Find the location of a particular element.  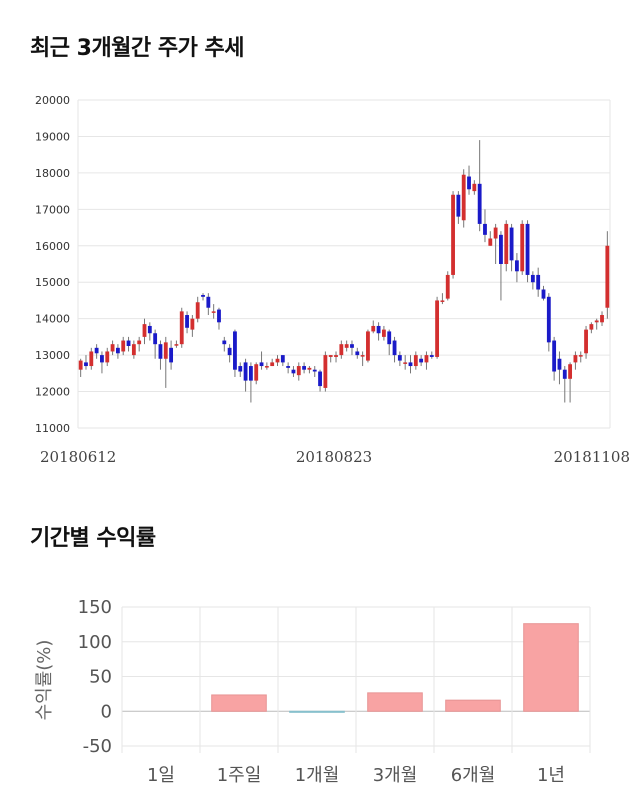

price-trend-title: 최근 3개월간 주가 추세 is located at coordinates (137, 48).